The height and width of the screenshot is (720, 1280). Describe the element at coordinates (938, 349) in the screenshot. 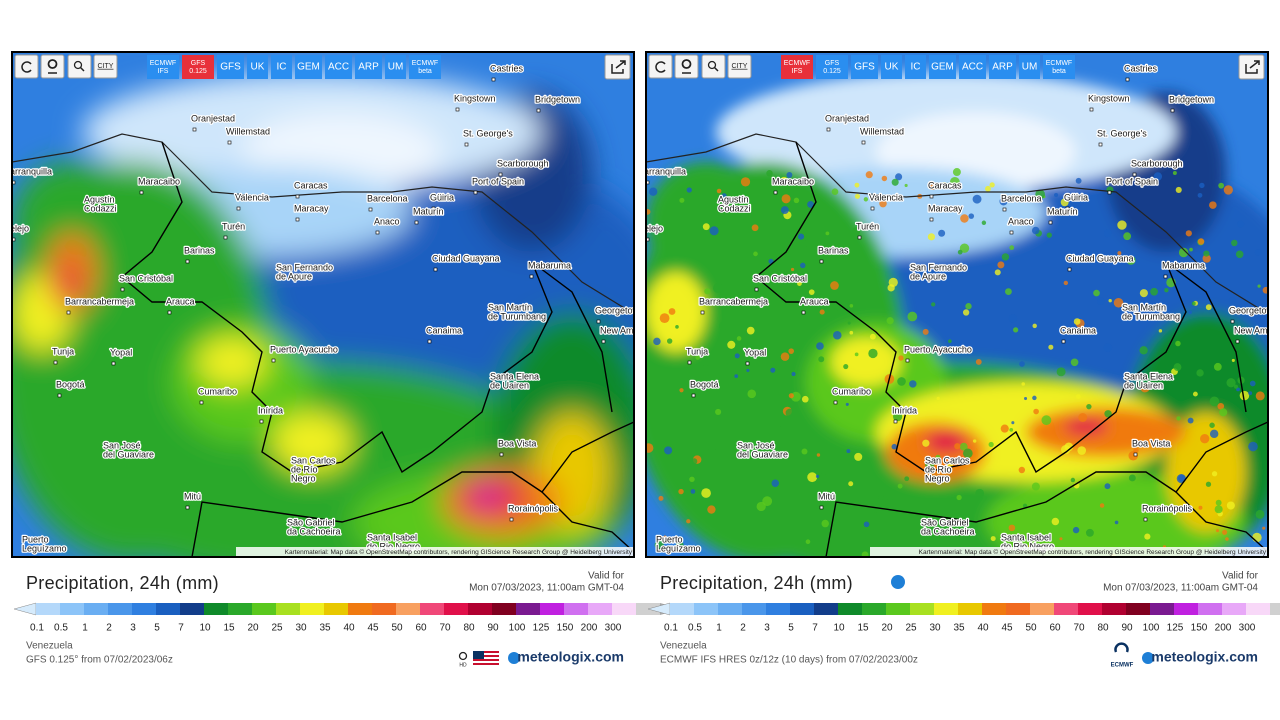

I see `city-label: Puerto Ayacucho` at that location.